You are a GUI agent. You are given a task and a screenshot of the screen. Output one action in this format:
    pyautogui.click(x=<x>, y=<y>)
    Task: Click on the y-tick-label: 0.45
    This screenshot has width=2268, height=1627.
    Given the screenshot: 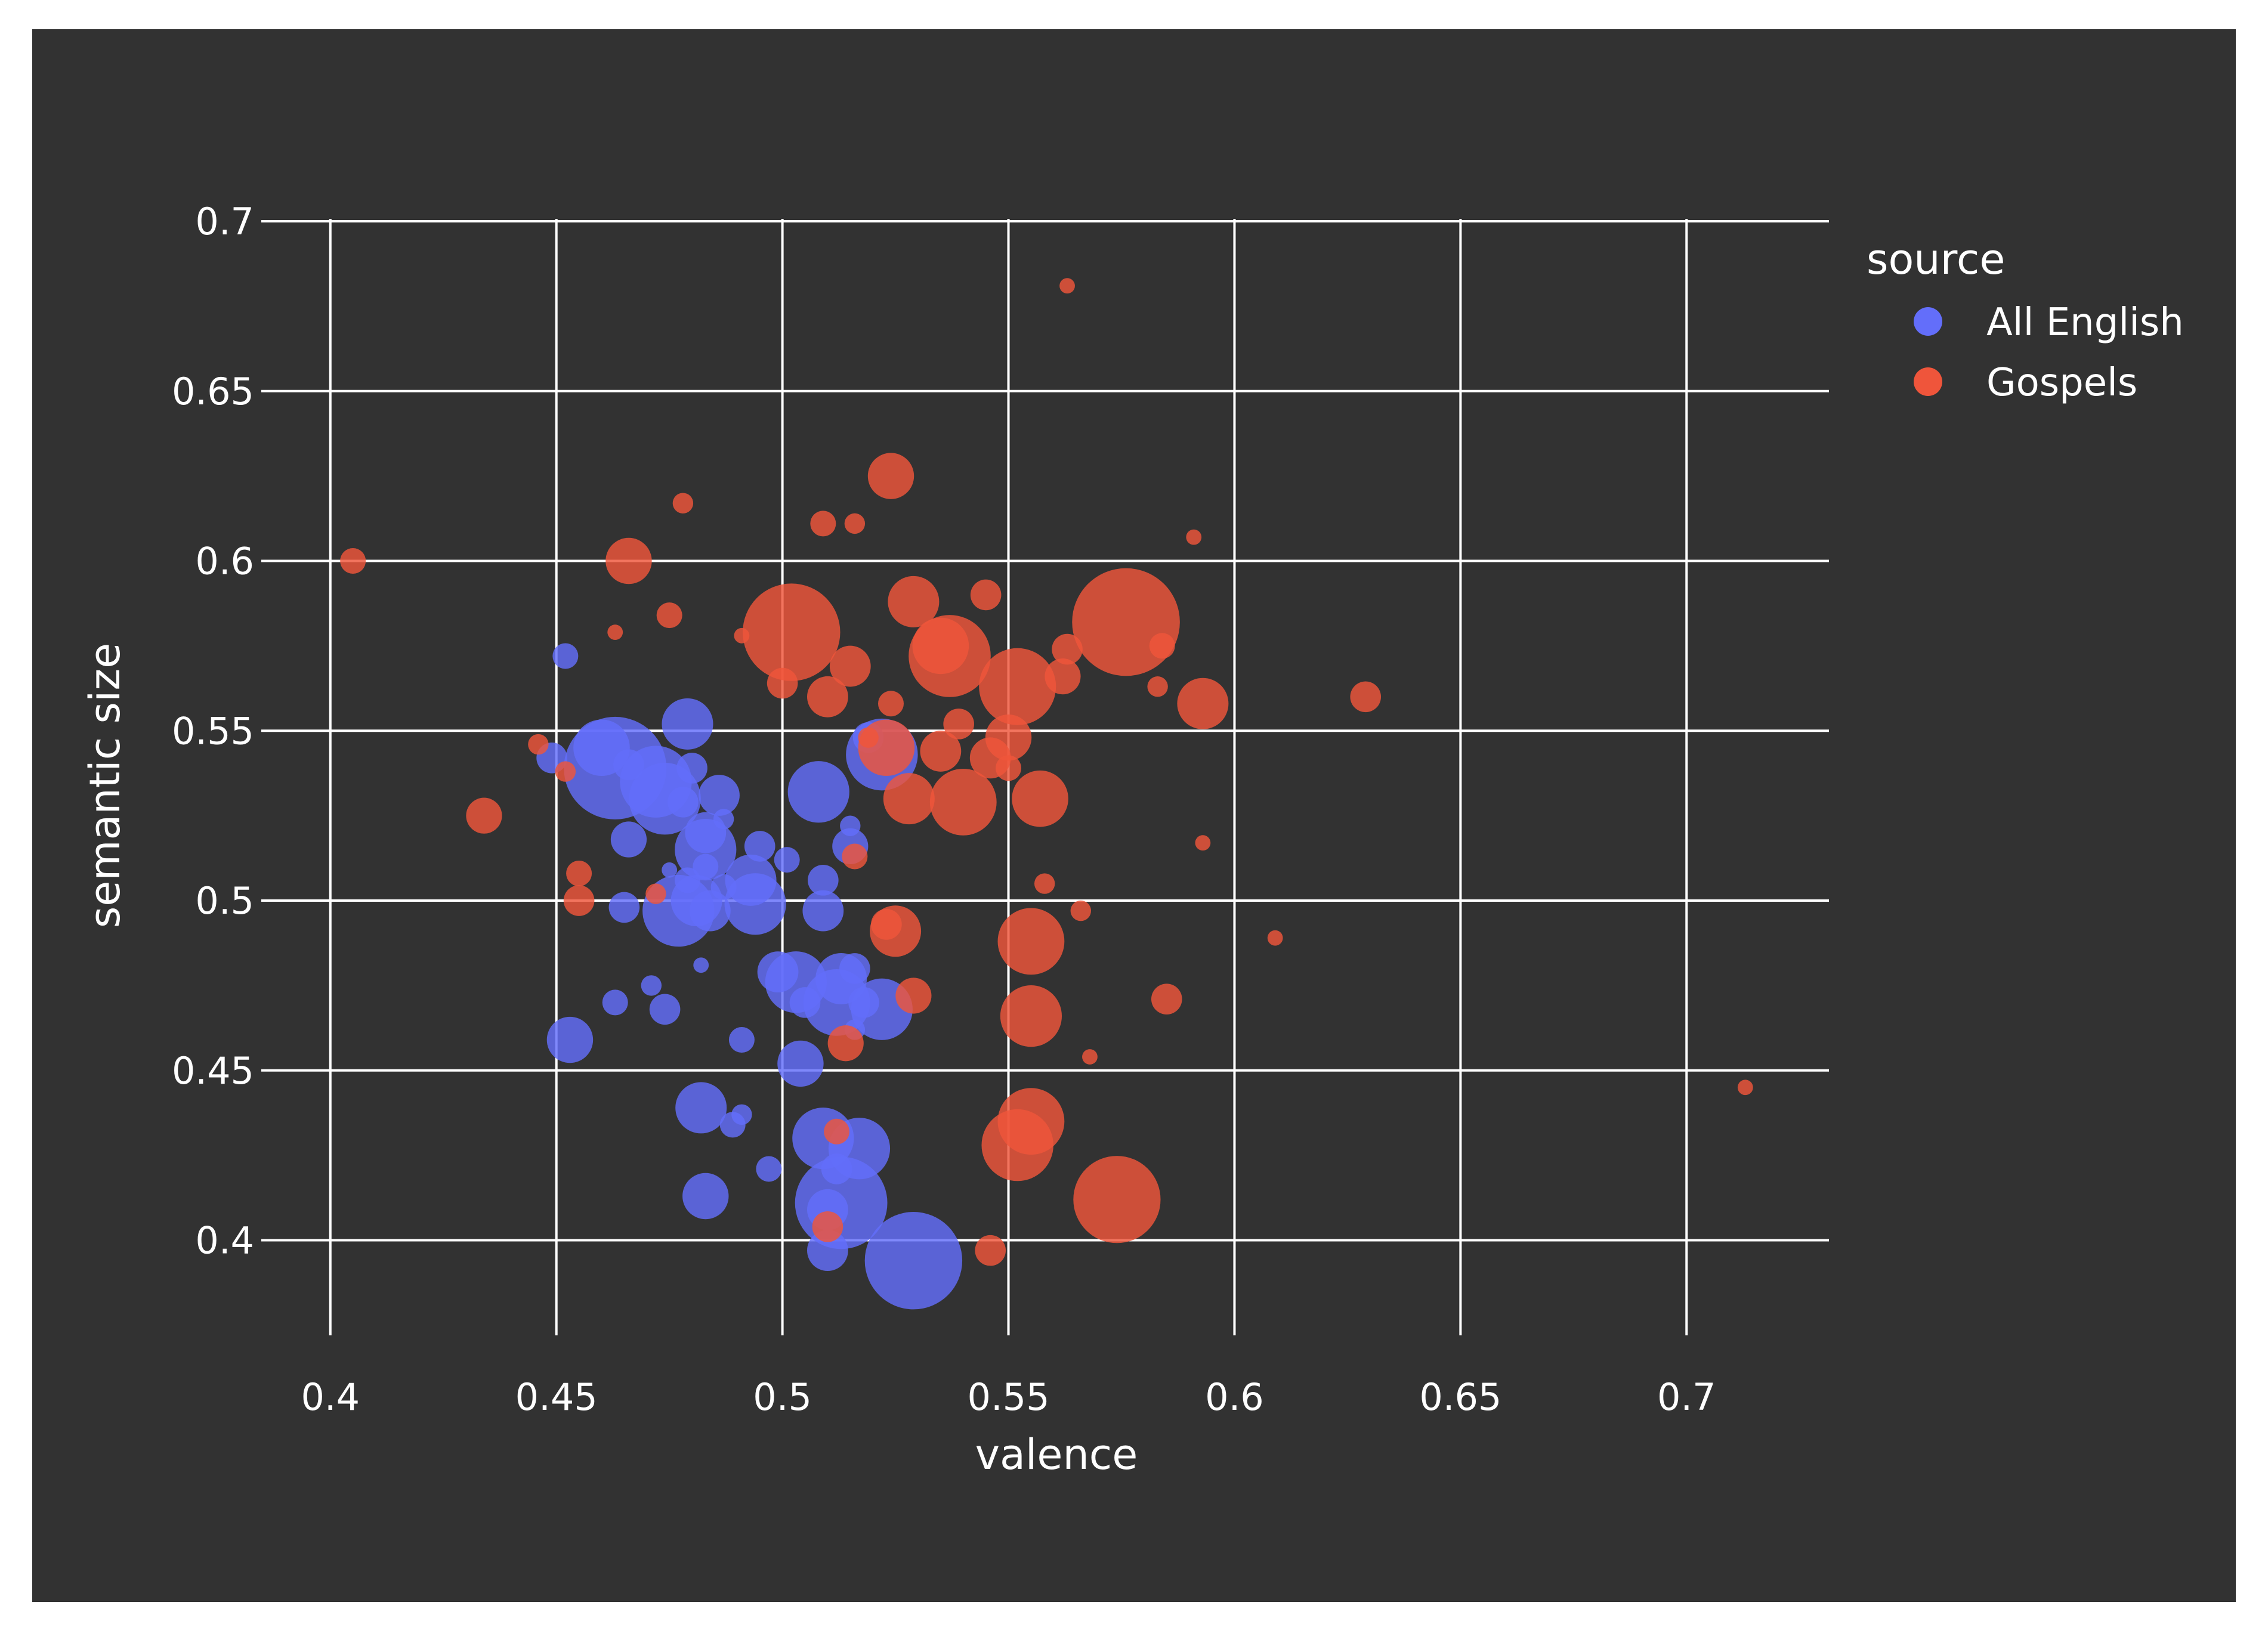 What is the action you would take?
    pyautogui.click(x=213, y=1071)
    